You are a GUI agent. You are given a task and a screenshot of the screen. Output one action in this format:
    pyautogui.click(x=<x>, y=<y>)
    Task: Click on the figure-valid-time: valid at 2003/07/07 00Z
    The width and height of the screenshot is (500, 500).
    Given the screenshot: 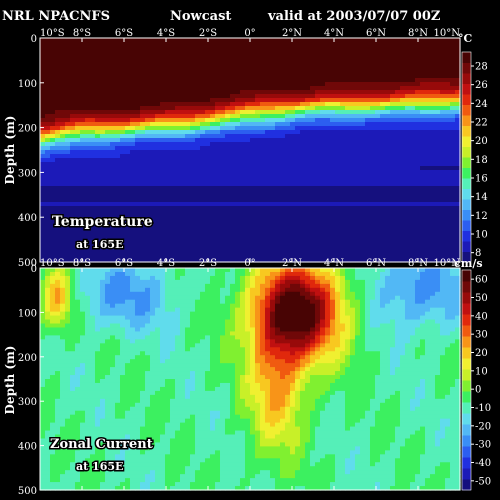 What is the action you would take?
    pyautogui.click(x=354, y=16)
    